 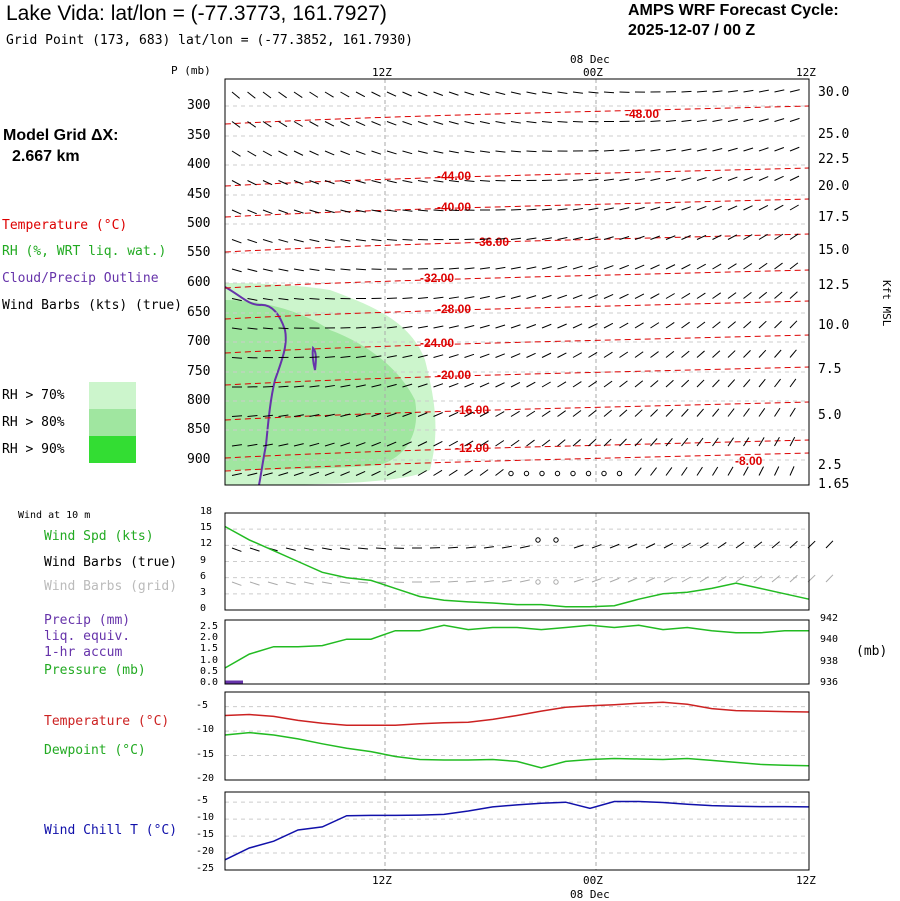 What do you see at coordinates (829, 639) in the screenshot?
I see `pressure-tick-label-right: 940` at bounding box center [829, 639].